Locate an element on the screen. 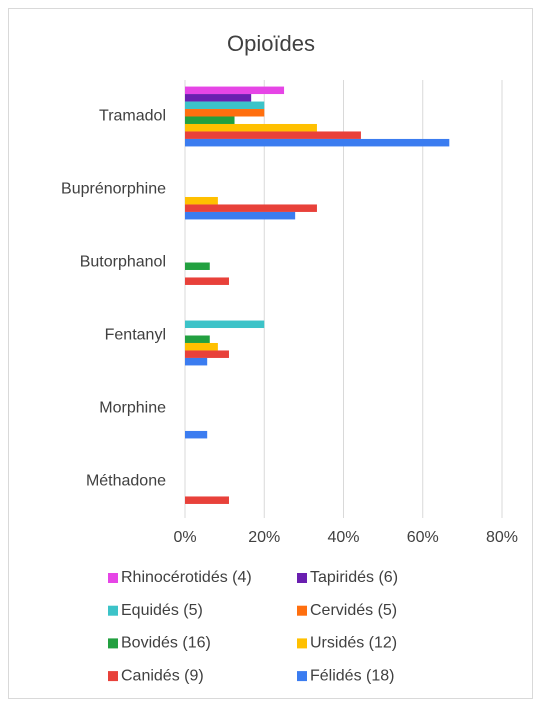  legend-label: Rhinocérotidés (4) is located at coordinates (186, 577).